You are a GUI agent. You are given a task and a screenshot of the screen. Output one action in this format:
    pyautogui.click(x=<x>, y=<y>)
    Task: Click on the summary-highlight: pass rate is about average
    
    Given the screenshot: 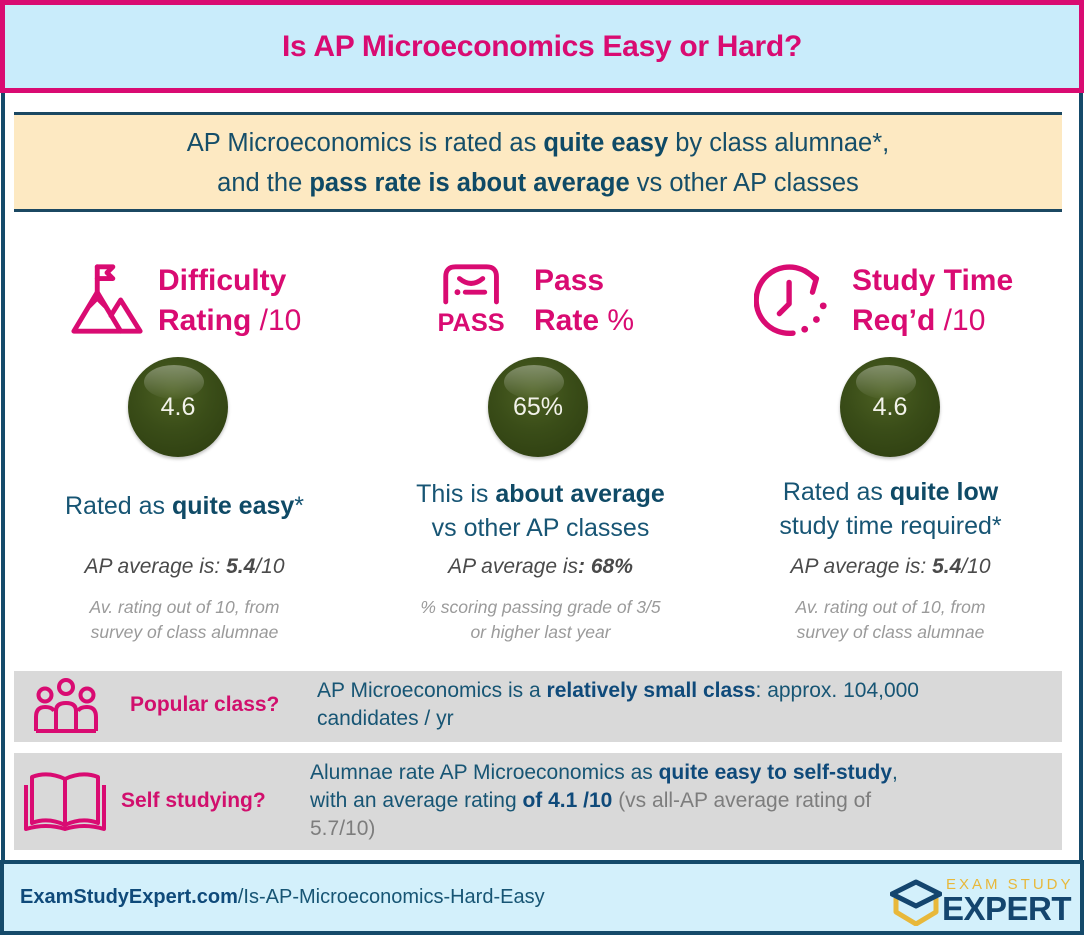 What is the action you would take?
    pyautogui.click(x=469, y=183)
    